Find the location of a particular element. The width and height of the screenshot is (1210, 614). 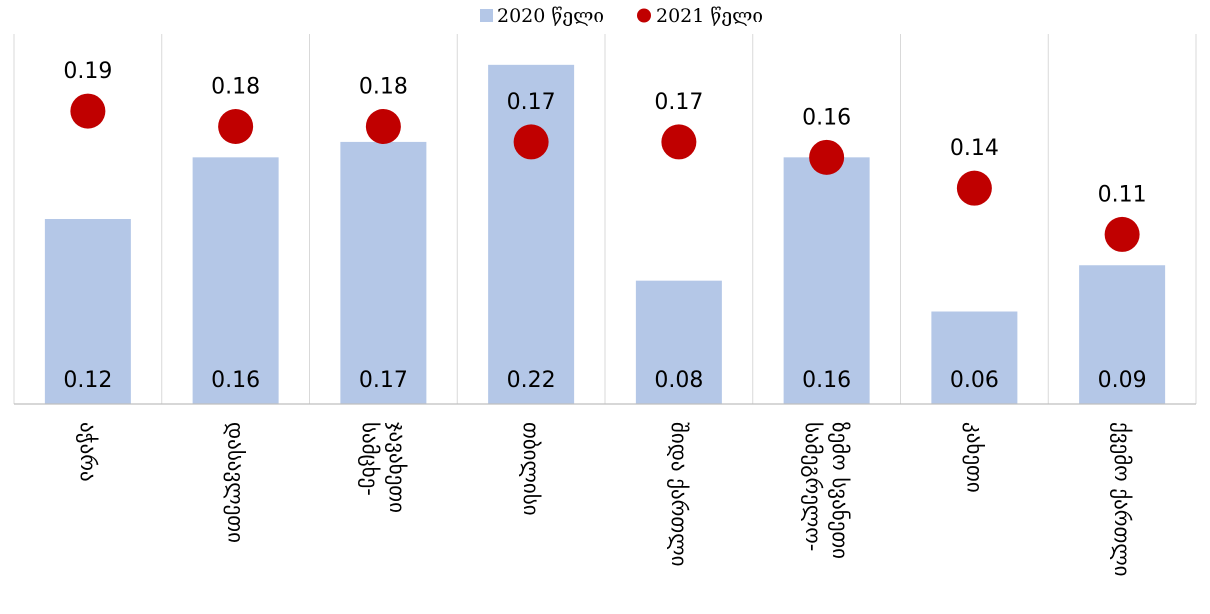

bar-value-labels: 0.12 0.16 0.17 0.22 0.08 0.16 0.06 0.09 is located at coordinates (604, 380).